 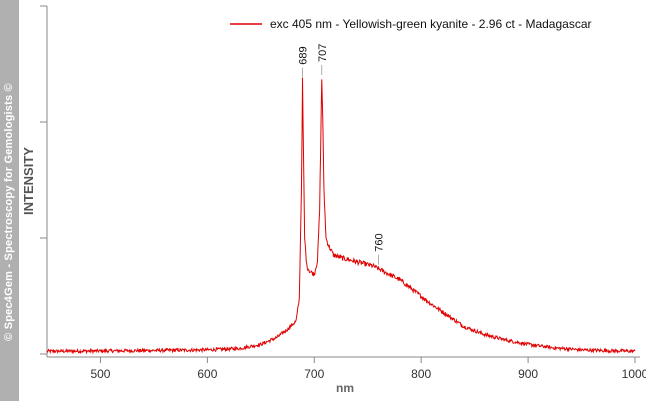 What do you see at coordinates (304, 55) in the screenshot?
I see `peak-label: 689` at bounding box center [304, 55].